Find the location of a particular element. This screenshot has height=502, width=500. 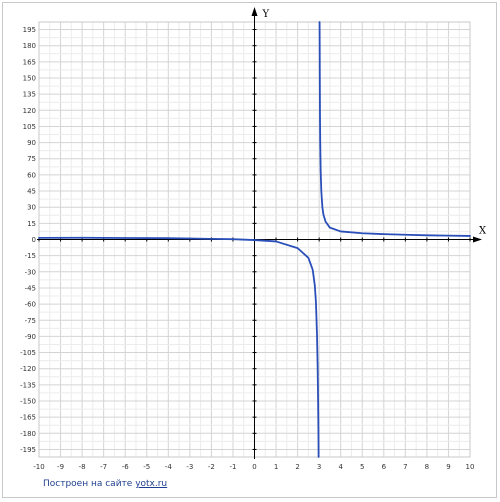

x-tick-label: -3 is located at coordinates (189, 467).